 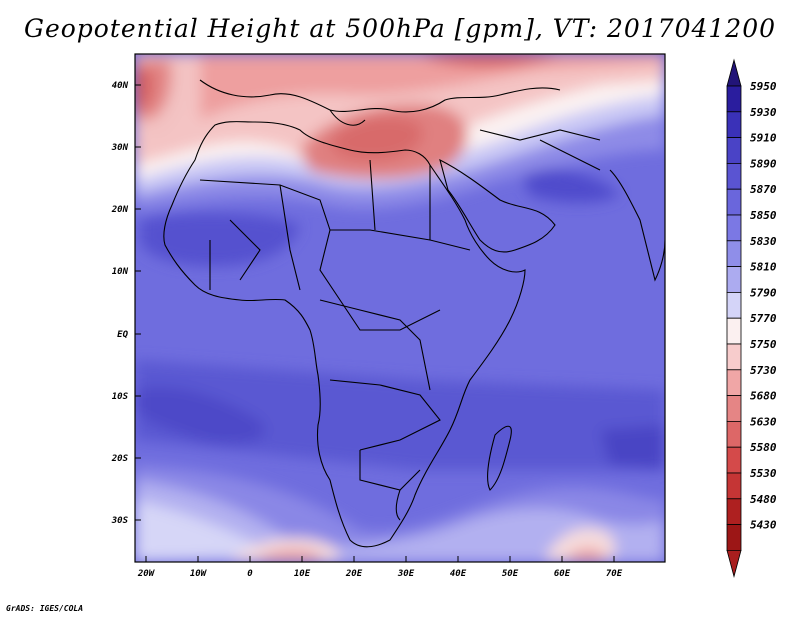 What do you see at coordinates (763, 318) in the screenshot?
I see `colorbar-label: 5770` at bounding box center [763, 318].